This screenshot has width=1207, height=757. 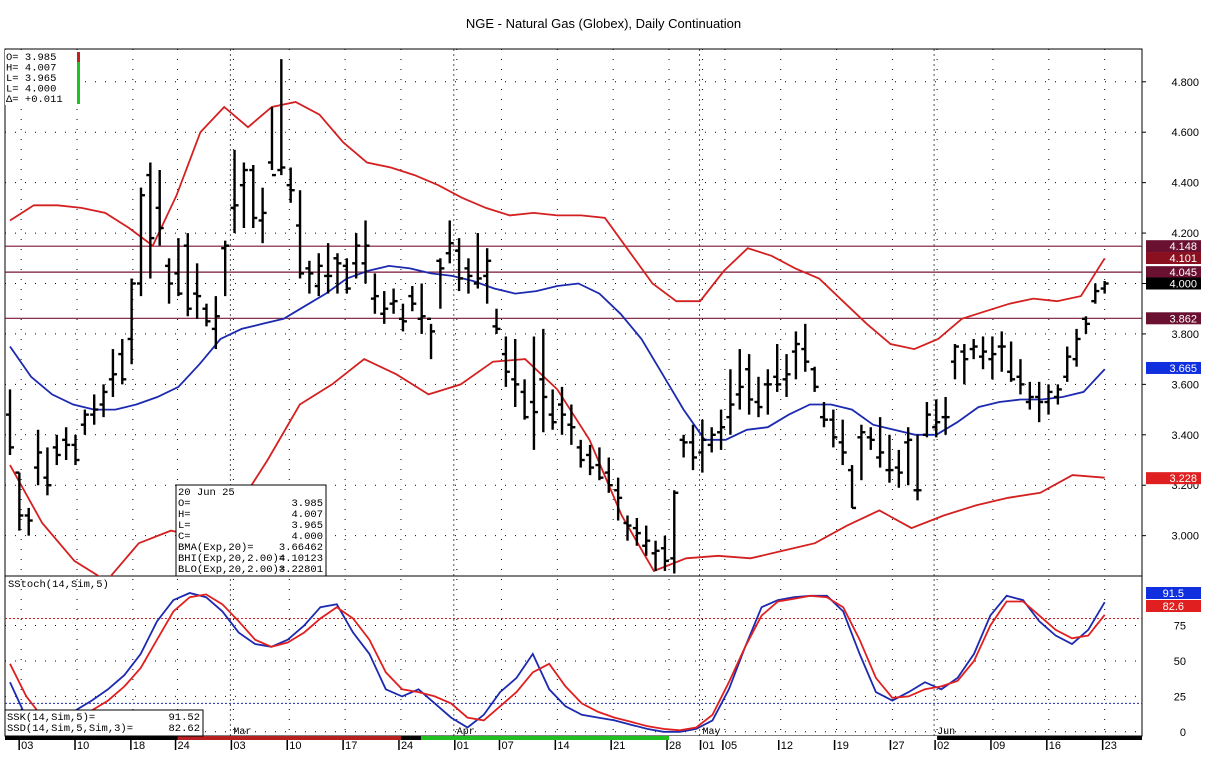 What do you see at coordinates (999, 746) in the screenshot?
I see `day-label: 09` at bounding box center [999, 746].